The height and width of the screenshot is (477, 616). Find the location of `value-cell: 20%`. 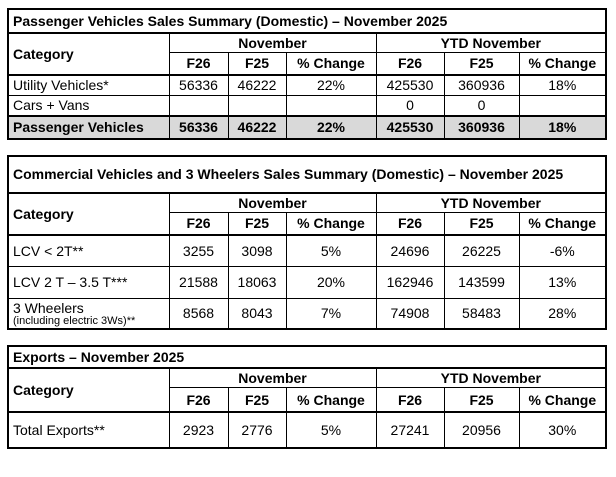

value-cell: 20% is located at coordinates (331, 282).